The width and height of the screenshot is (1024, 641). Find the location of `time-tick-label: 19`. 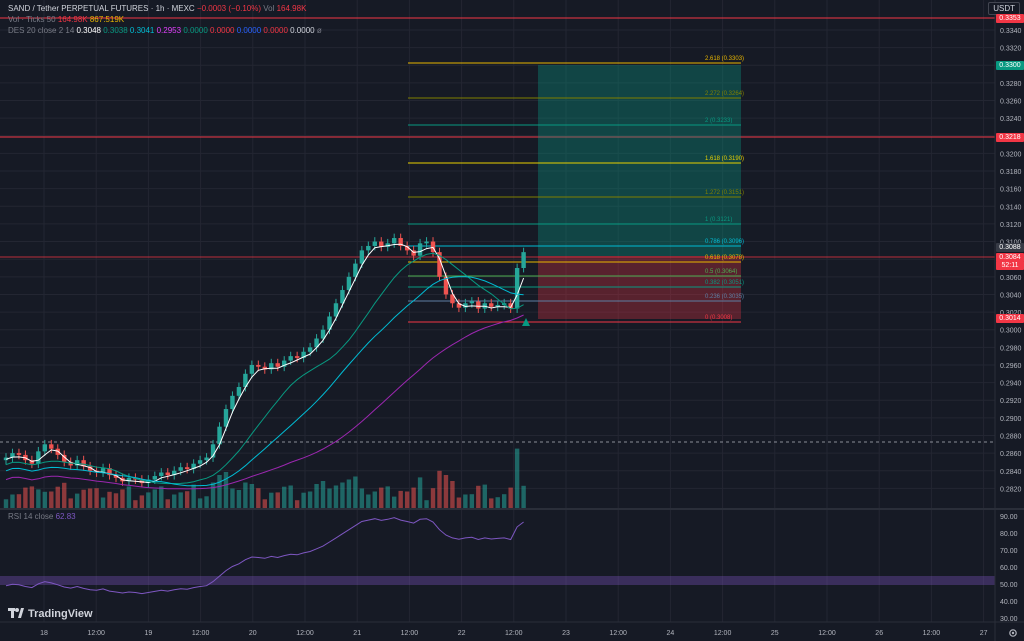

time-tick-label: 19 is located at coordinates (149, 633).